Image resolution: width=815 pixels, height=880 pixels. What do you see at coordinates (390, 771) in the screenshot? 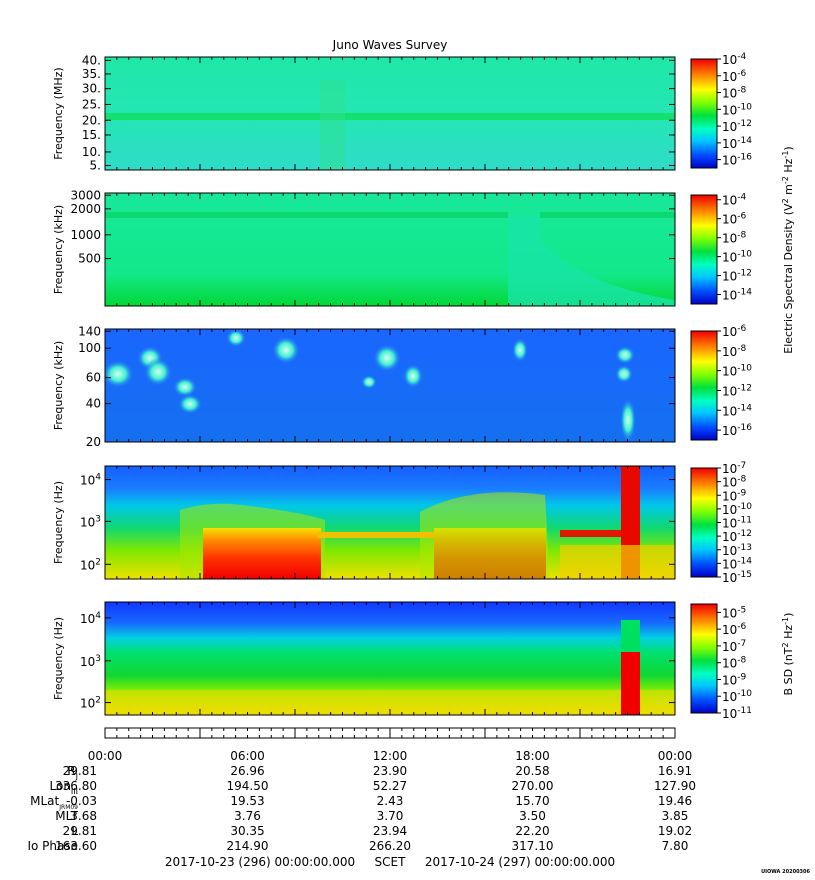
I see `ephemeris-value: 23.90` at bounding box center [390, 771].